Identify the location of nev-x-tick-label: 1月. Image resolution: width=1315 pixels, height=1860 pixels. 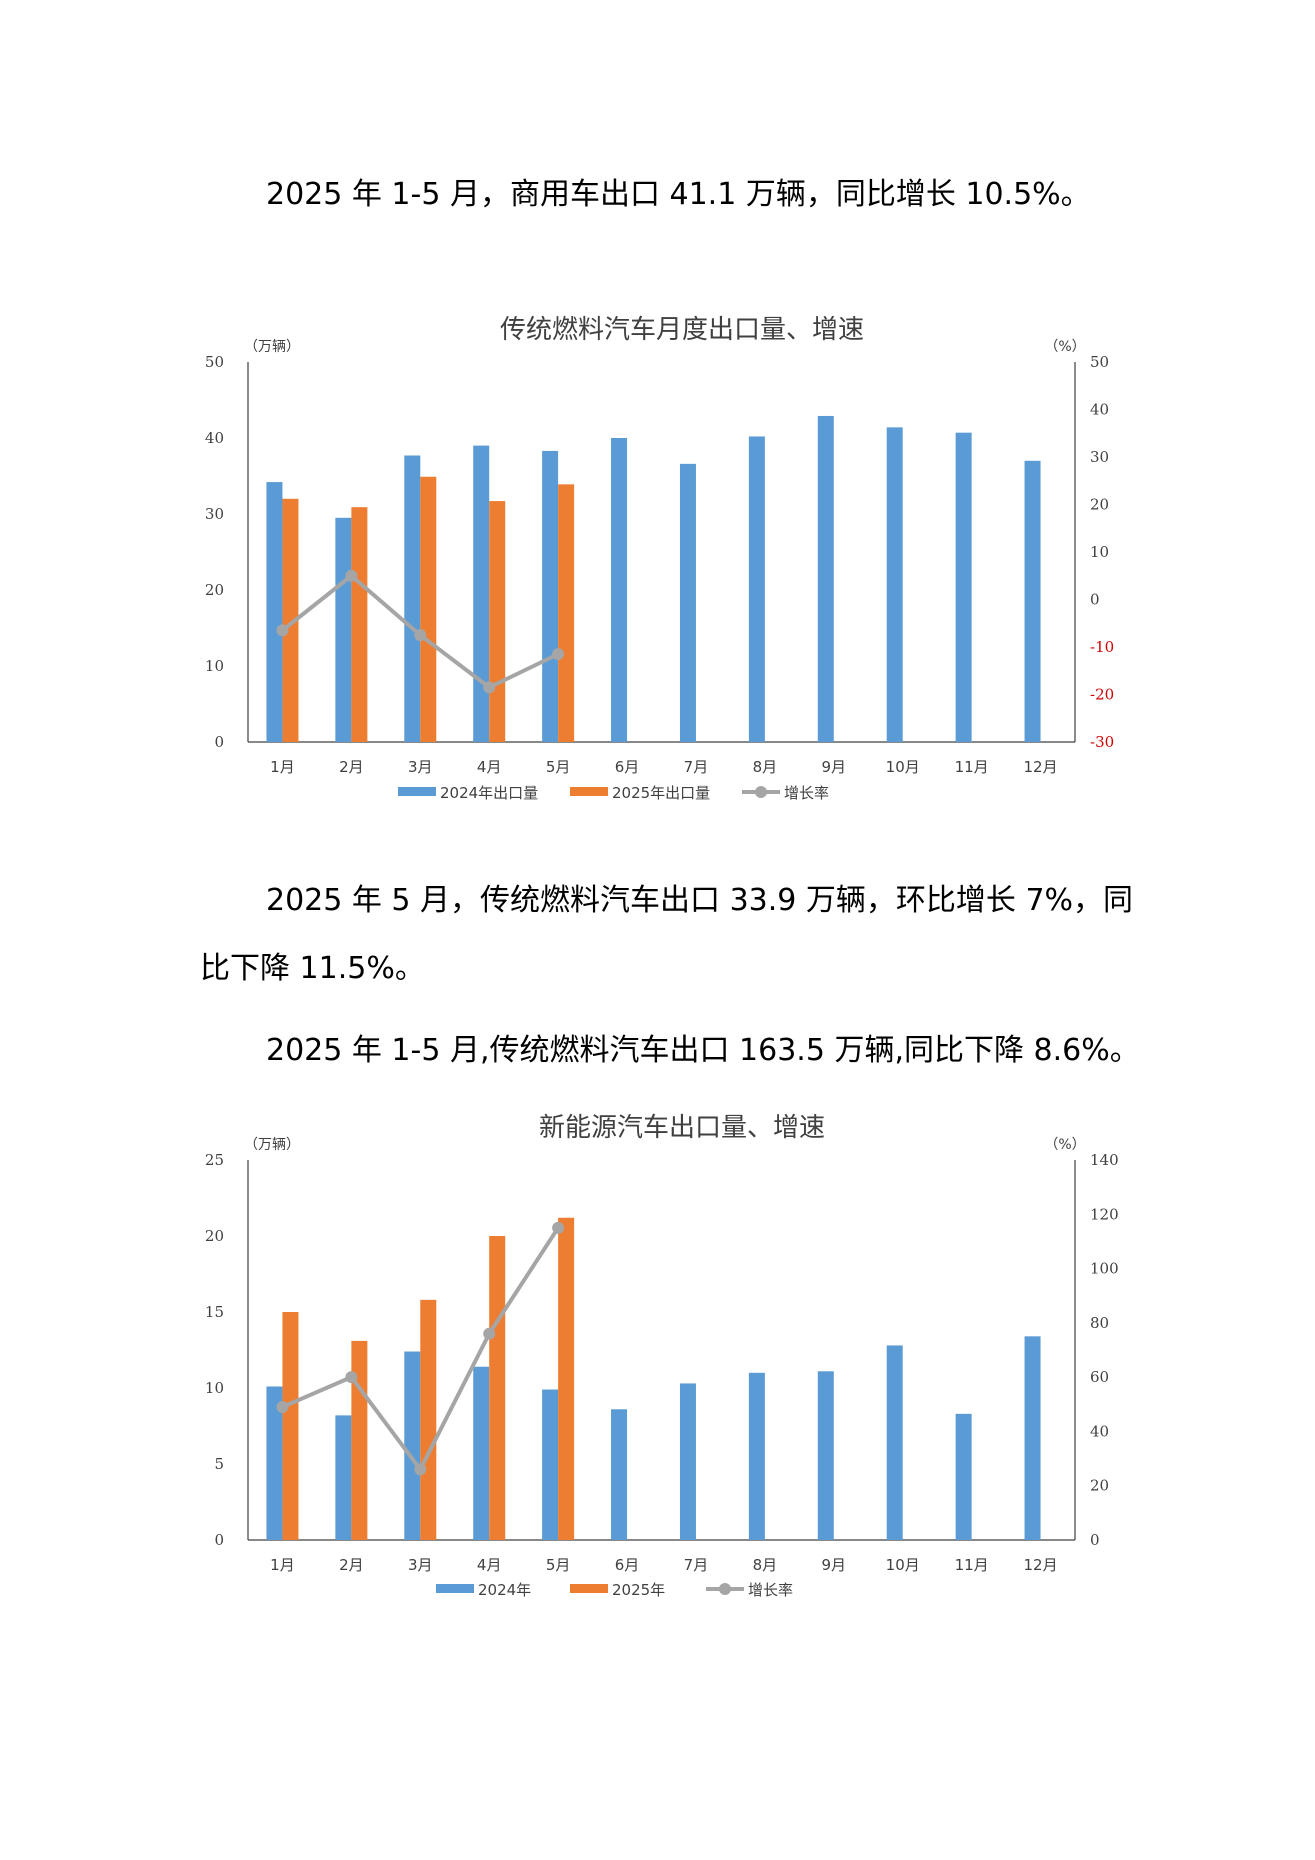
(282, 1565).